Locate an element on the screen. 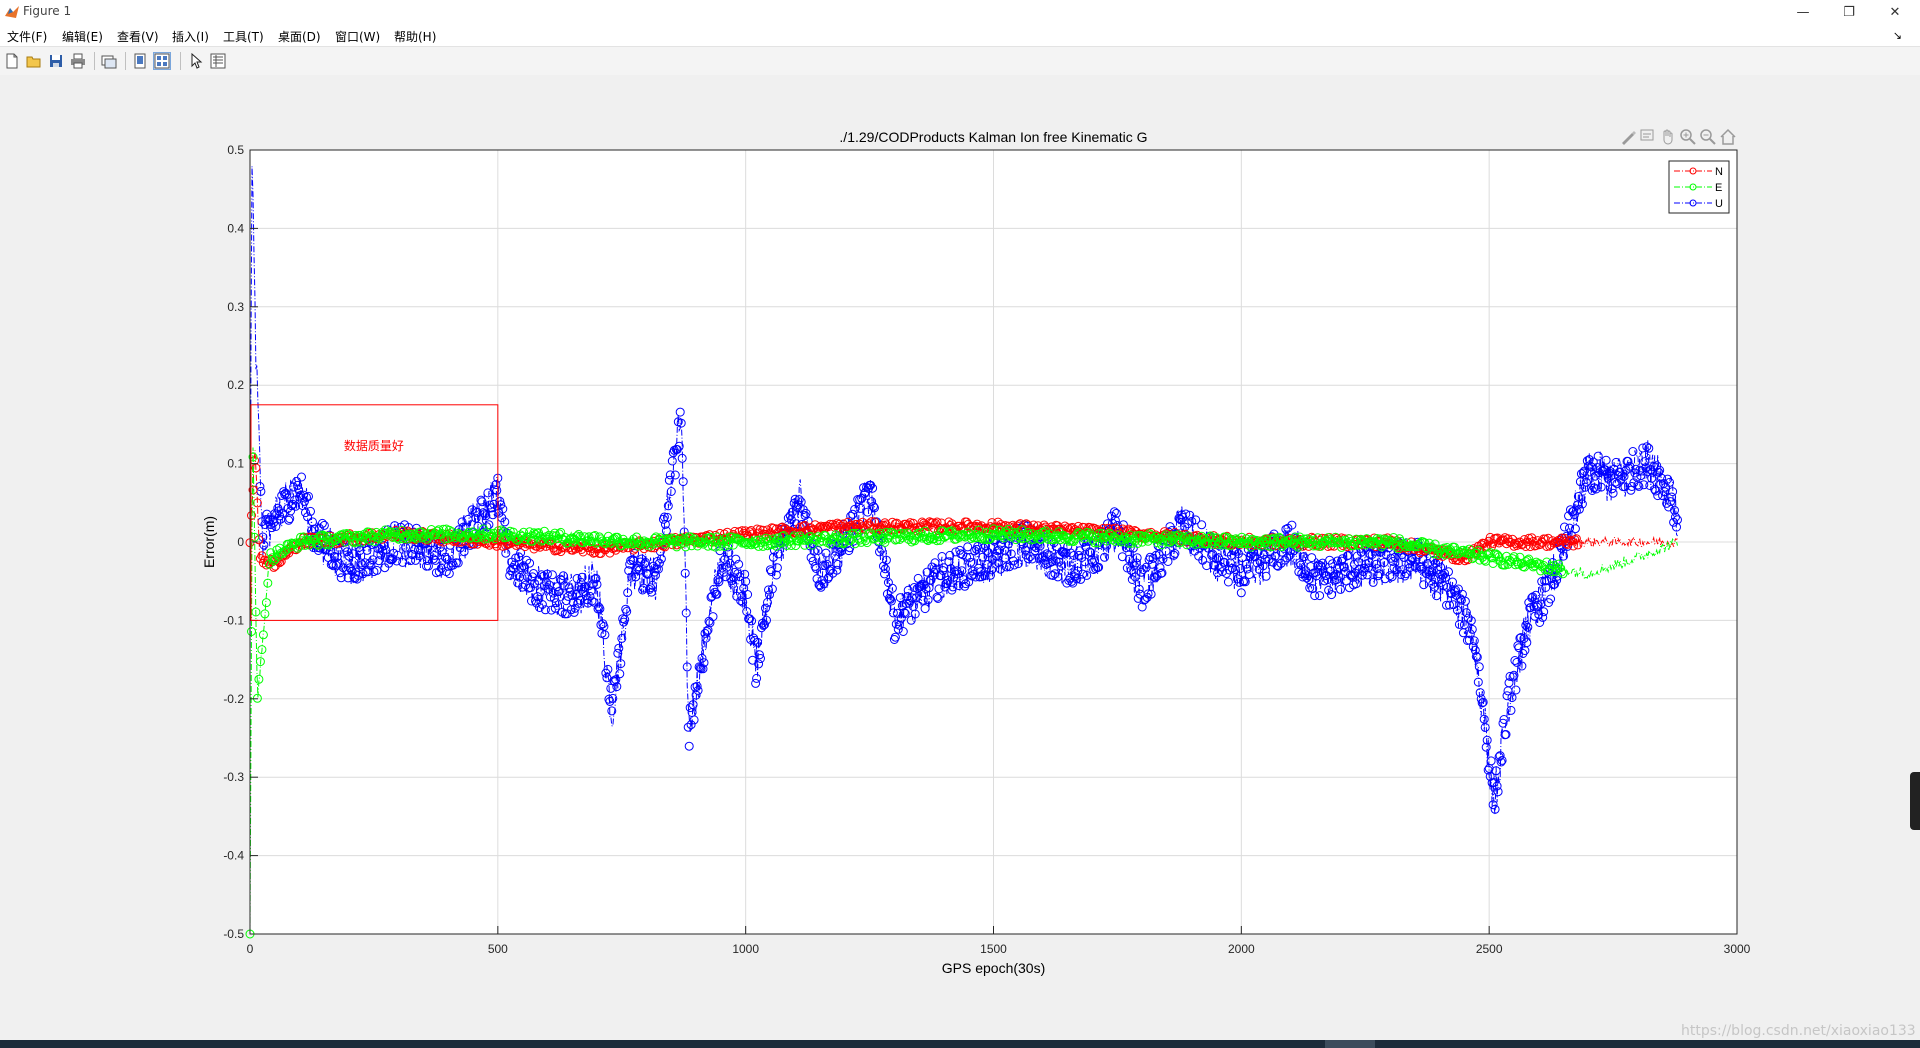 This screenshot has width=1920, height=1048. taskbar-item is located at coordinates (1350, 1044).